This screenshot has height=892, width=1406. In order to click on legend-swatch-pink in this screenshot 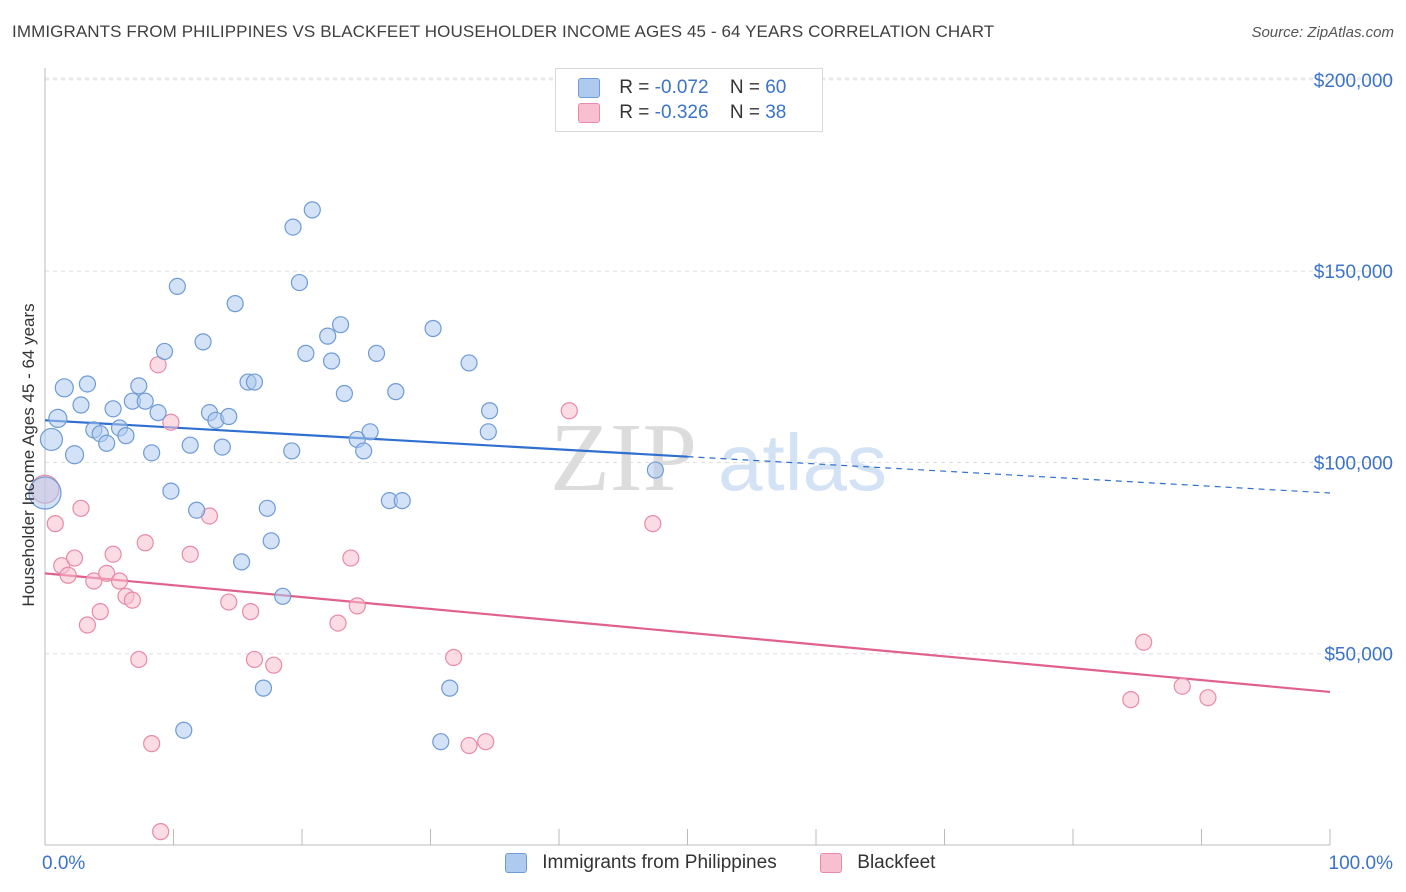, I will do `click(589, 112)`.